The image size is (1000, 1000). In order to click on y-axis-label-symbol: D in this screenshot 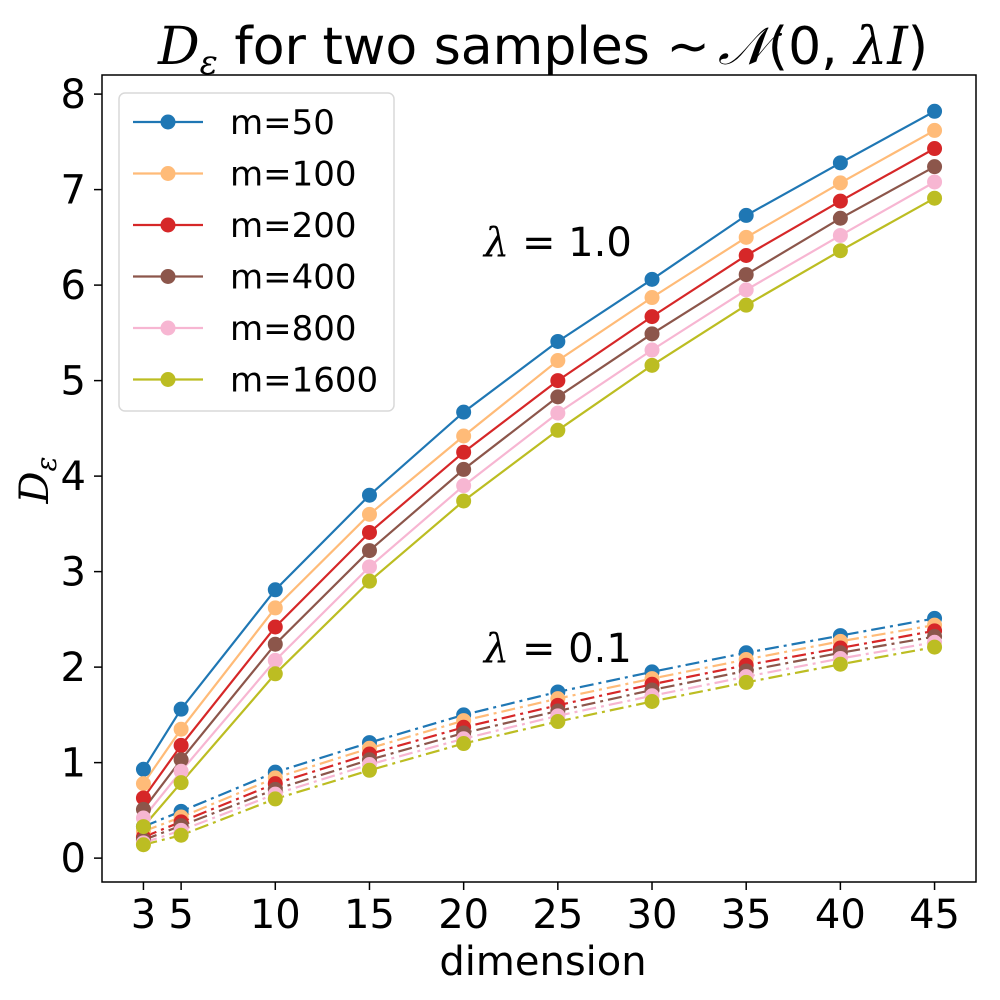, I will do `click(35, 487)`.